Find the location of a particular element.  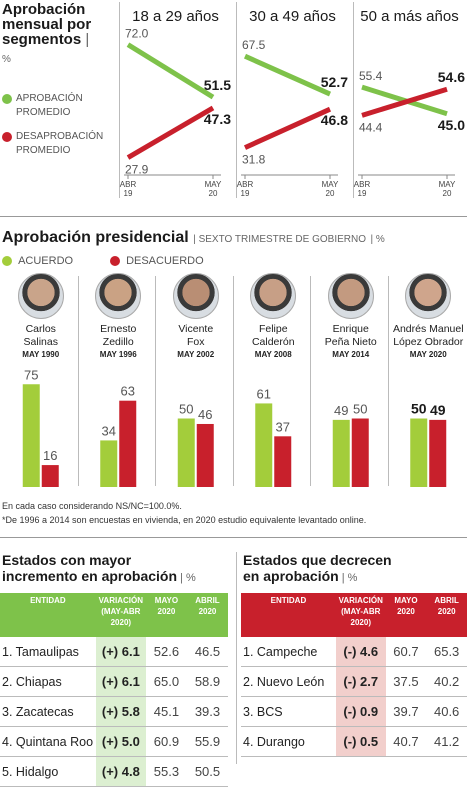

legend-item-disapproval: DESAPROBACIÓN PROMEDIO is located at coordinates (59, 144).